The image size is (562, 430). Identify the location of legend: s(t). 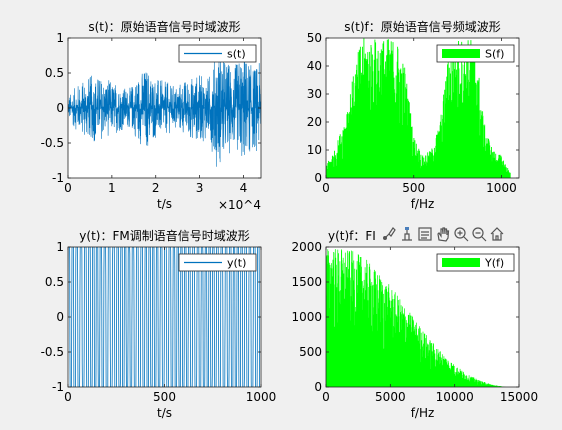
(217, 53).